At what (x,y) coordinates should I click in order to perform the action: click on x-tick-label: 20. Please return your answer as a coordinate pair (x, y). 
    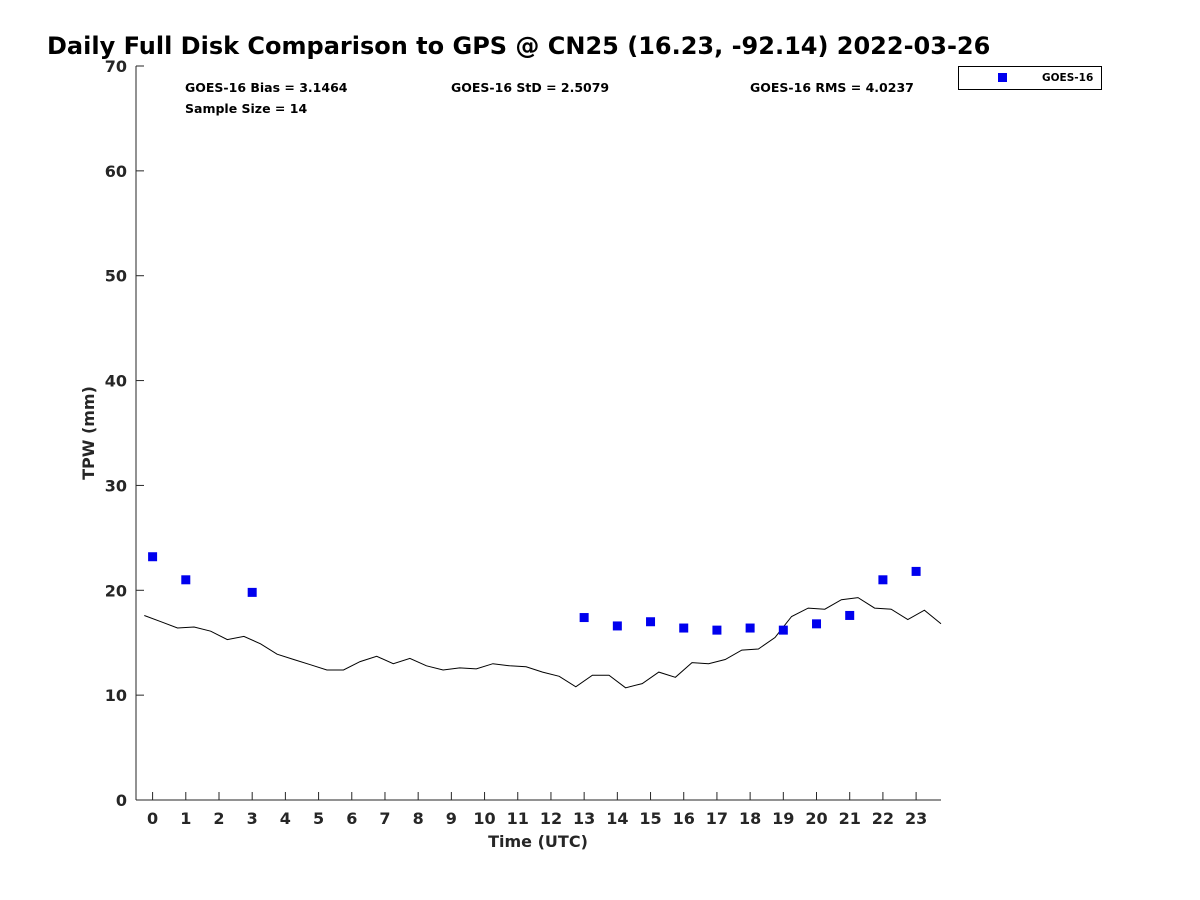
    Looking at the image, I should click on (816, 818).